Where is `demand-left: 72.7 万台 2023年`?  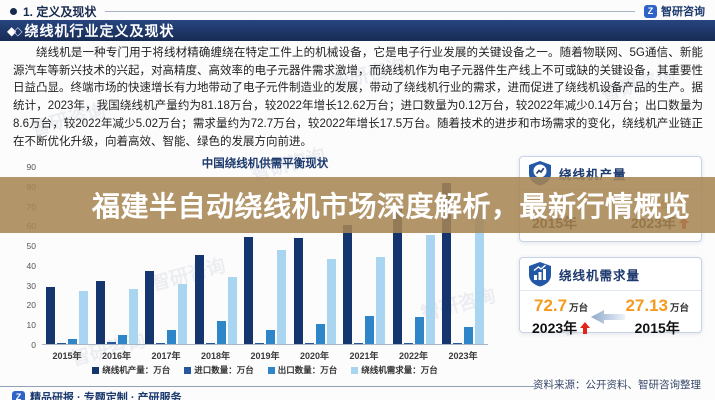 demand-left: 72.7 万台 2023年 is located at coordinates (561, 317).